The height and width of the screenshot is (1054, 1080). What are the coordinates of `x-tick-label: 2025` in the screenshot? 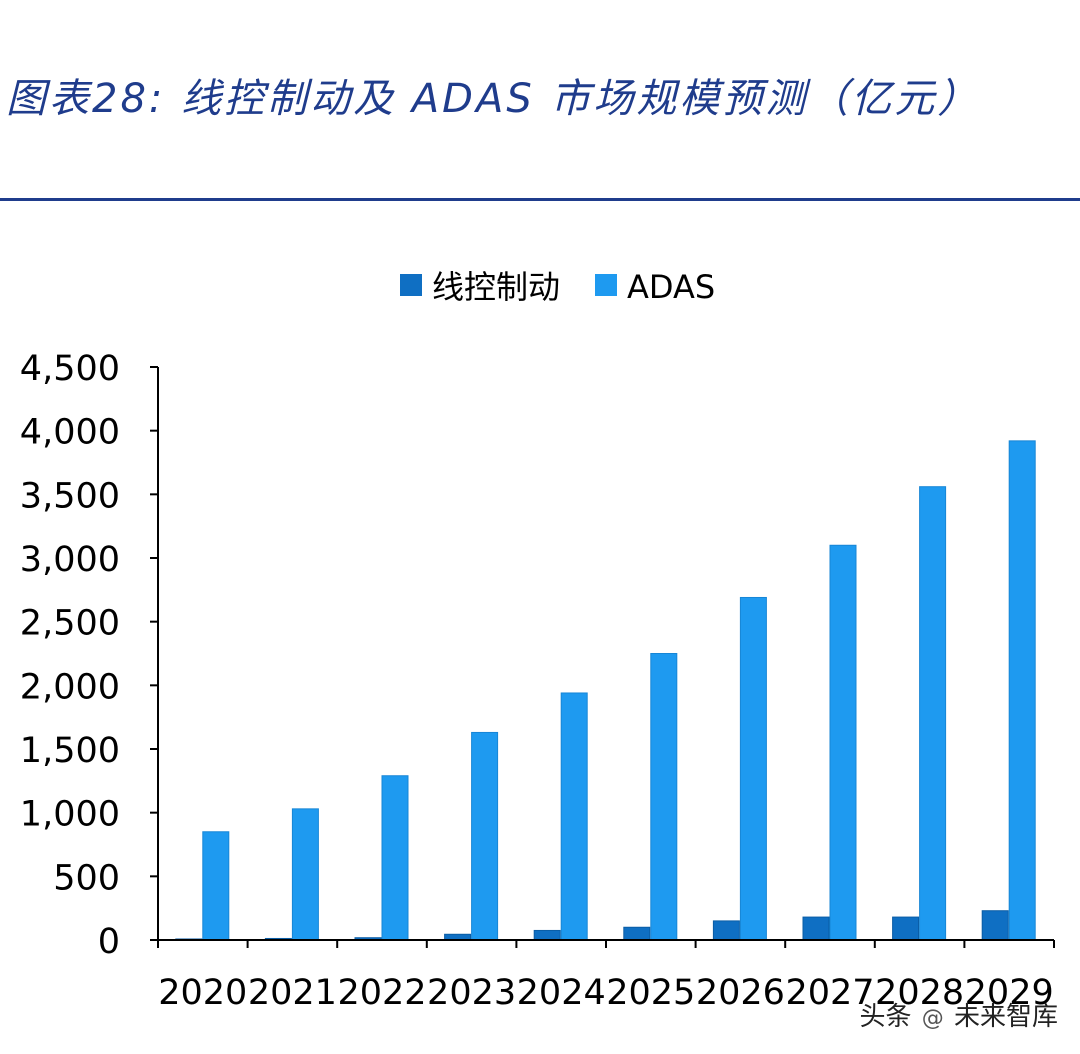 It's located at (650, 993).